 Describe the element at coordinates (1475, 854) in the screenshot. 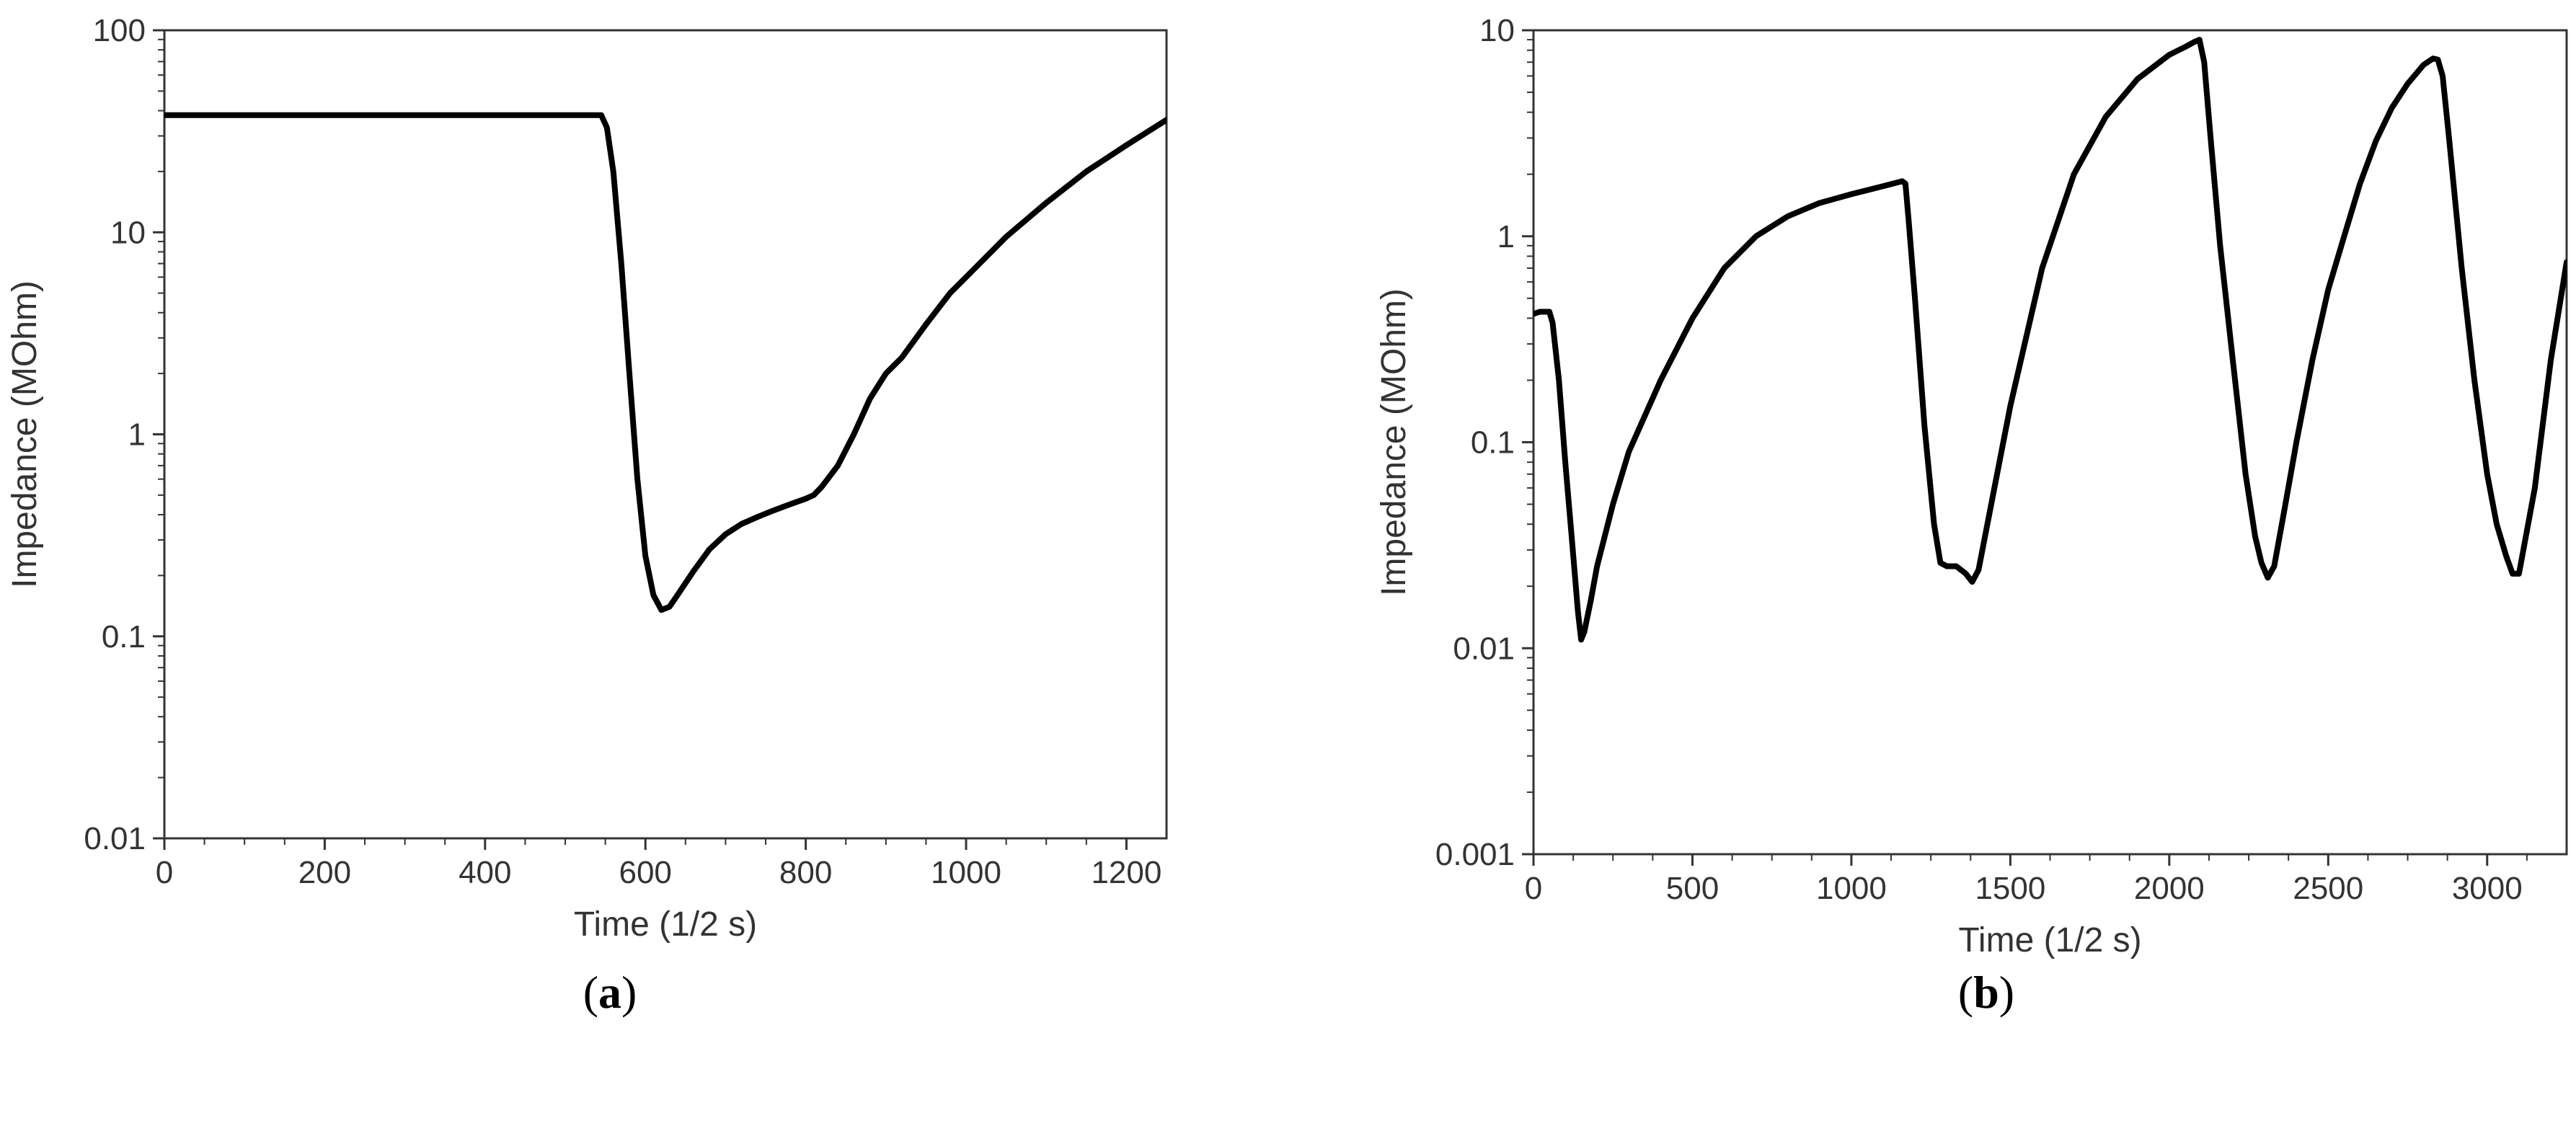

I see `y-tick-label-b: 0.001` at that location.